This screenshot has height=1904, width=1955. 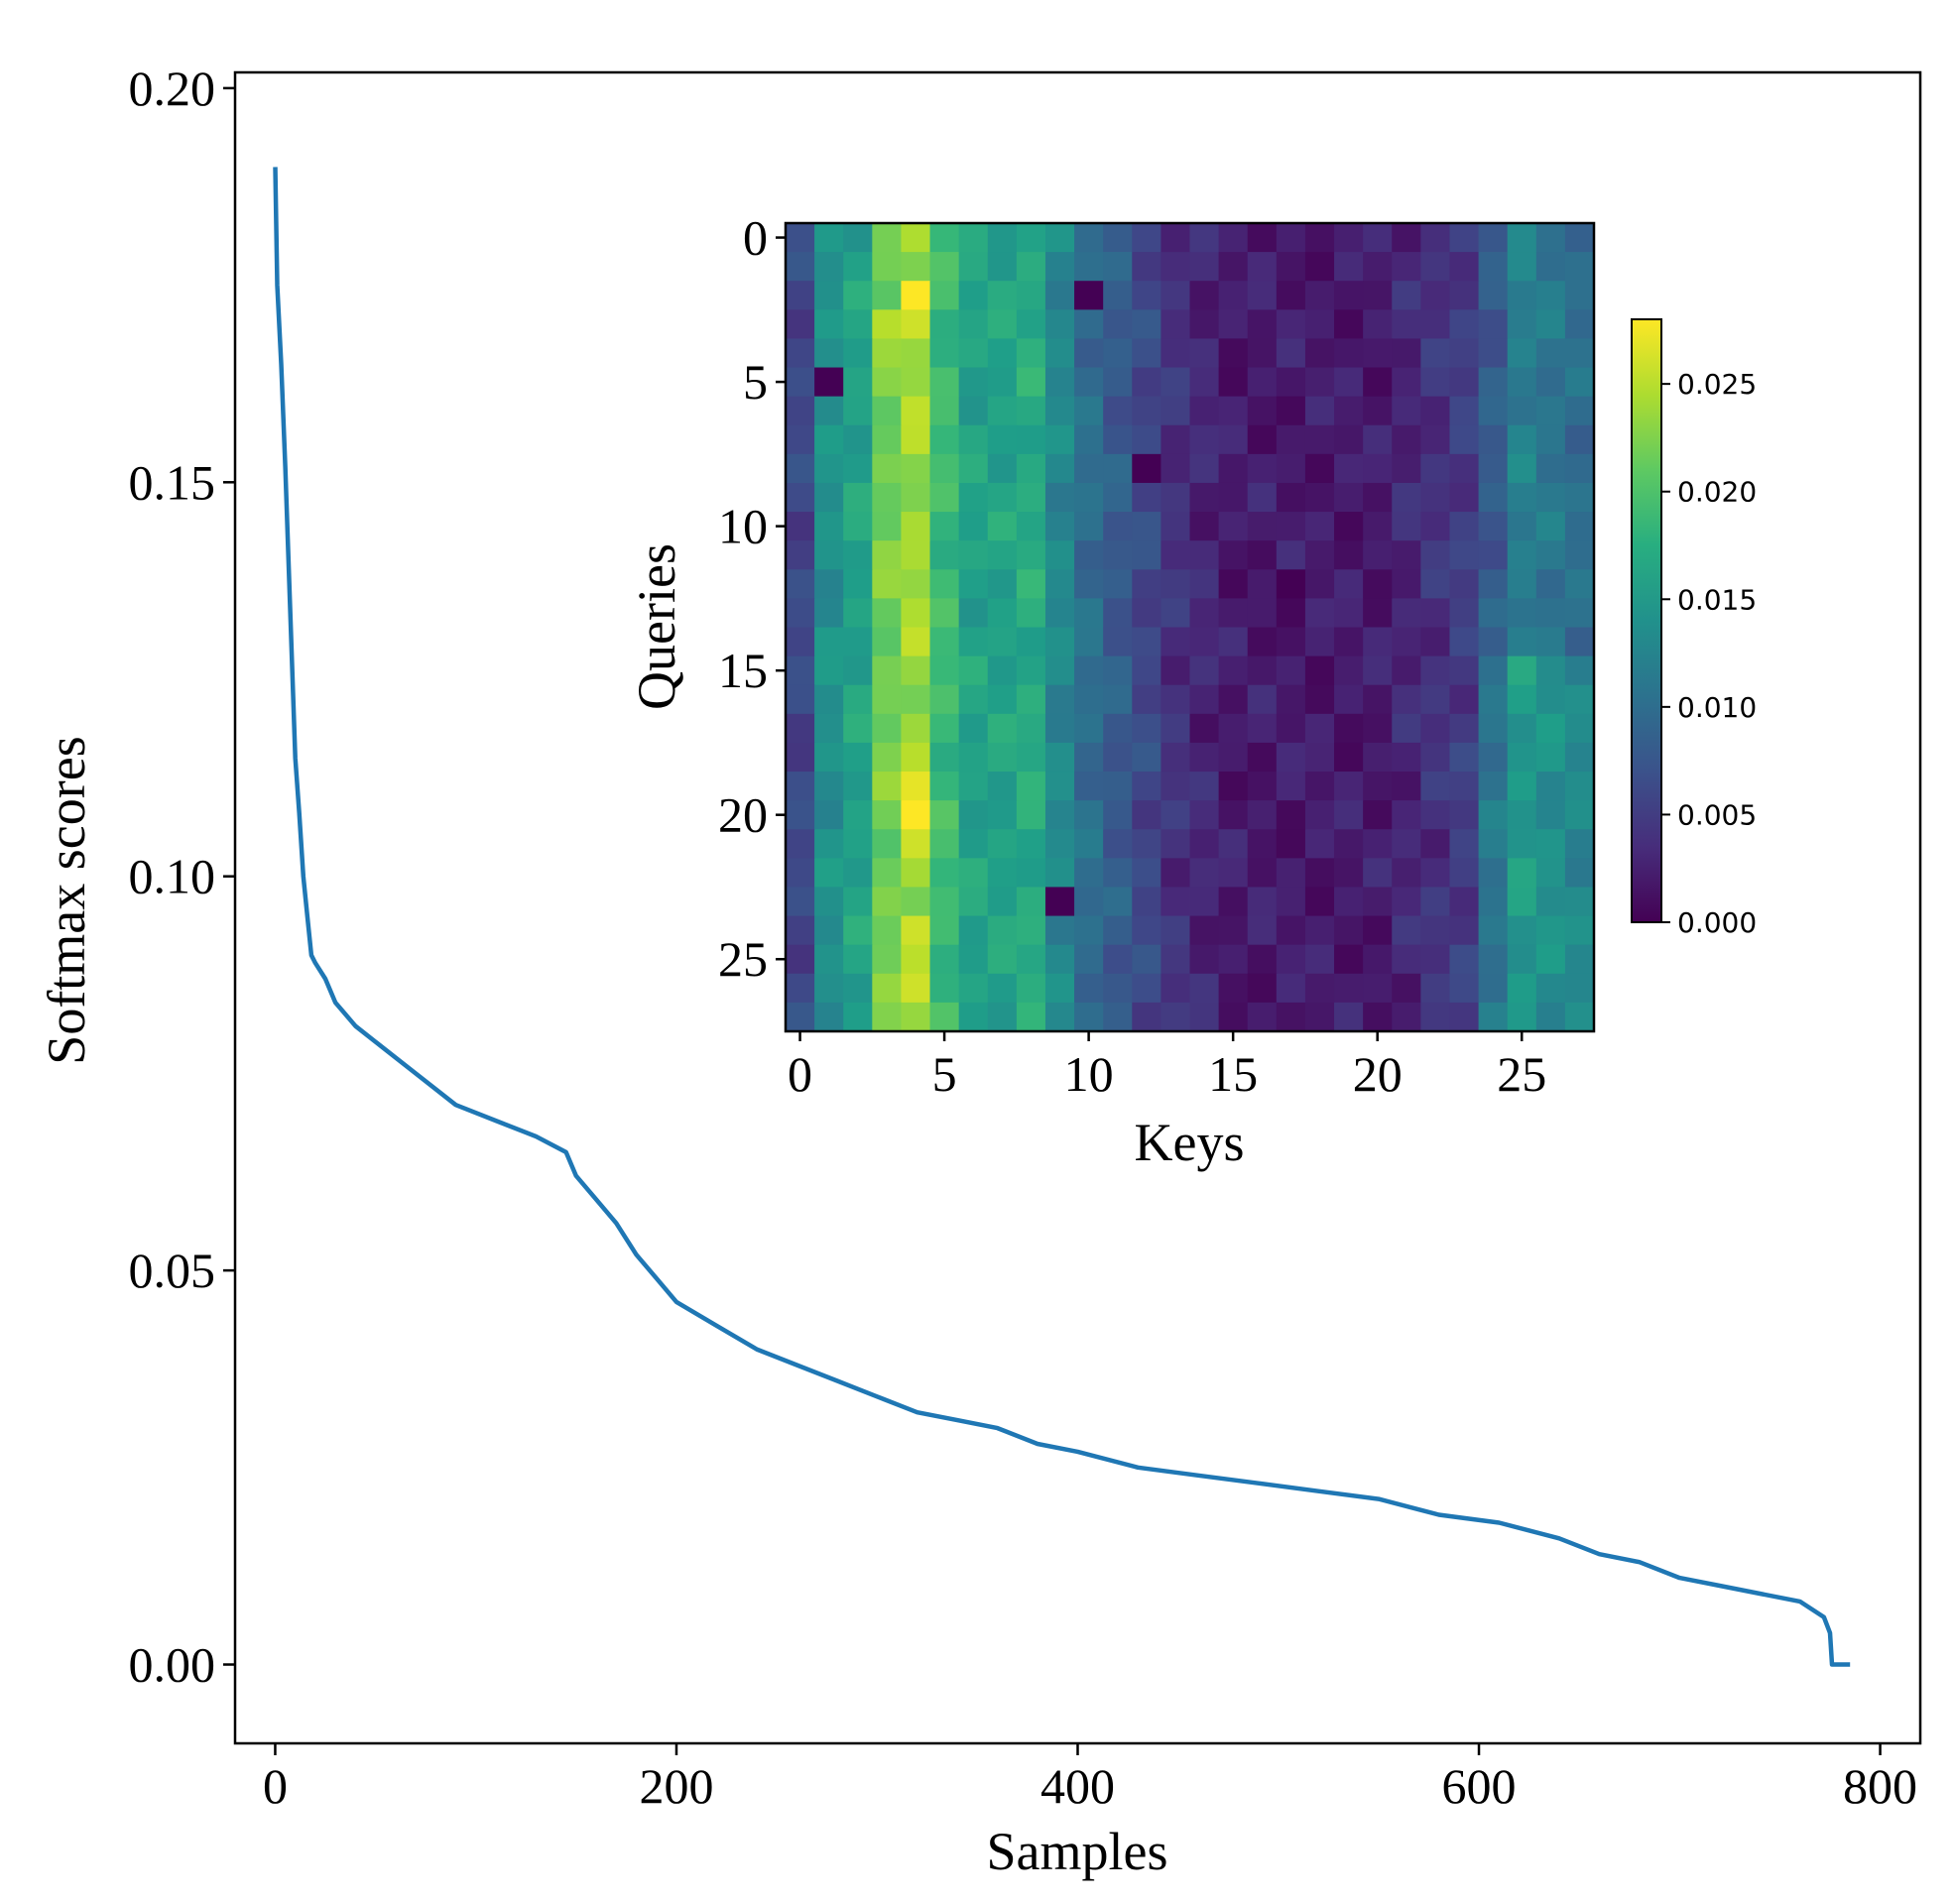 What do you see at coordinates (1190, 1142) in the screenshot?
I see `inset-x-axis-label: Keys` at bounding box center [1190, 1142].